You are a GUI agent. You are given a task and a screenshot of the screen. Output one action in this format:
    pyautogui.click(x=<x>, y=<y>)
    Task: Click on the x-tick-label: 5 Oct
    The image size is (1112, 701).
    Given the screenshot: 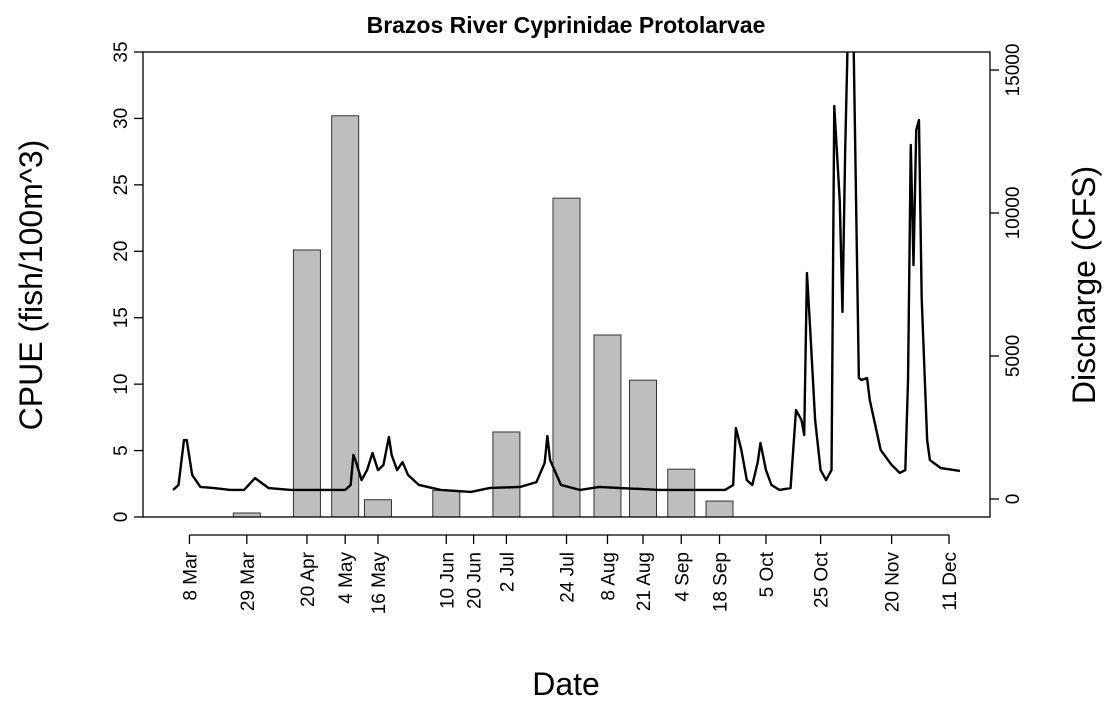 What is the action you would take?
    pyautogui.click(x=767, y=574)
    